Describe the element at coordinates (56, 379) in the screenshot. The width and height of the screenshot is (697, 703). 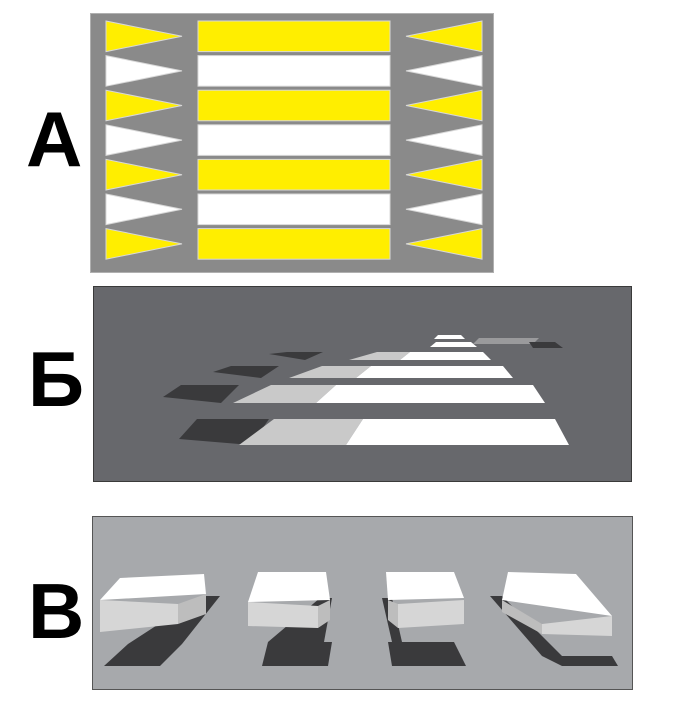
I see `label-b: Б` at that location.